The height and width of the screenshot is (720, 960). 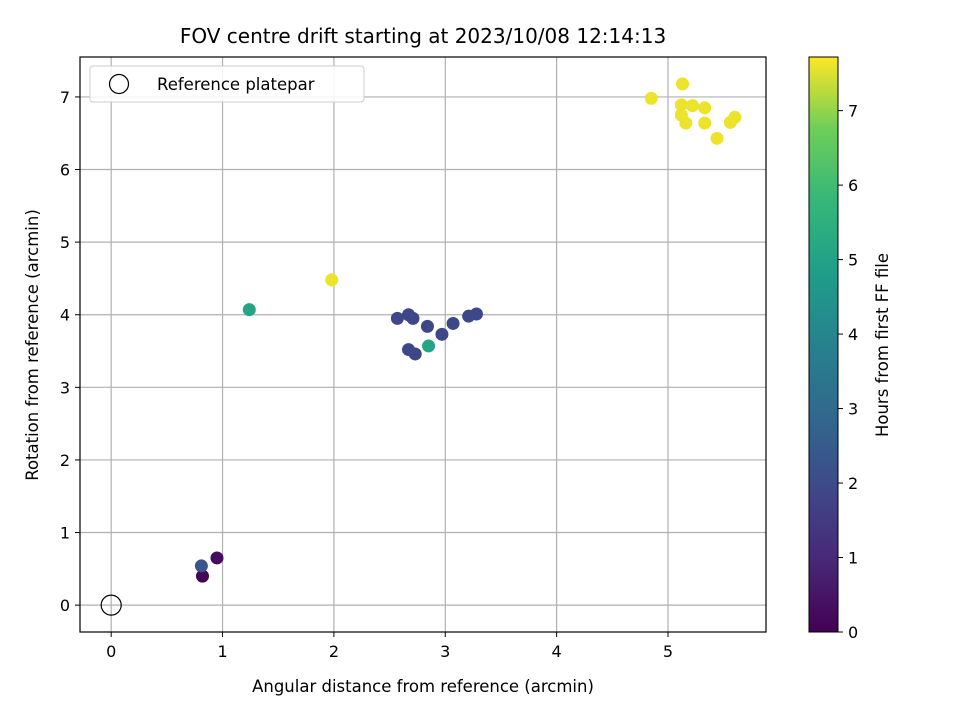 I want to click on colorbar-tick-label: 7, so click(x=853, y=111).